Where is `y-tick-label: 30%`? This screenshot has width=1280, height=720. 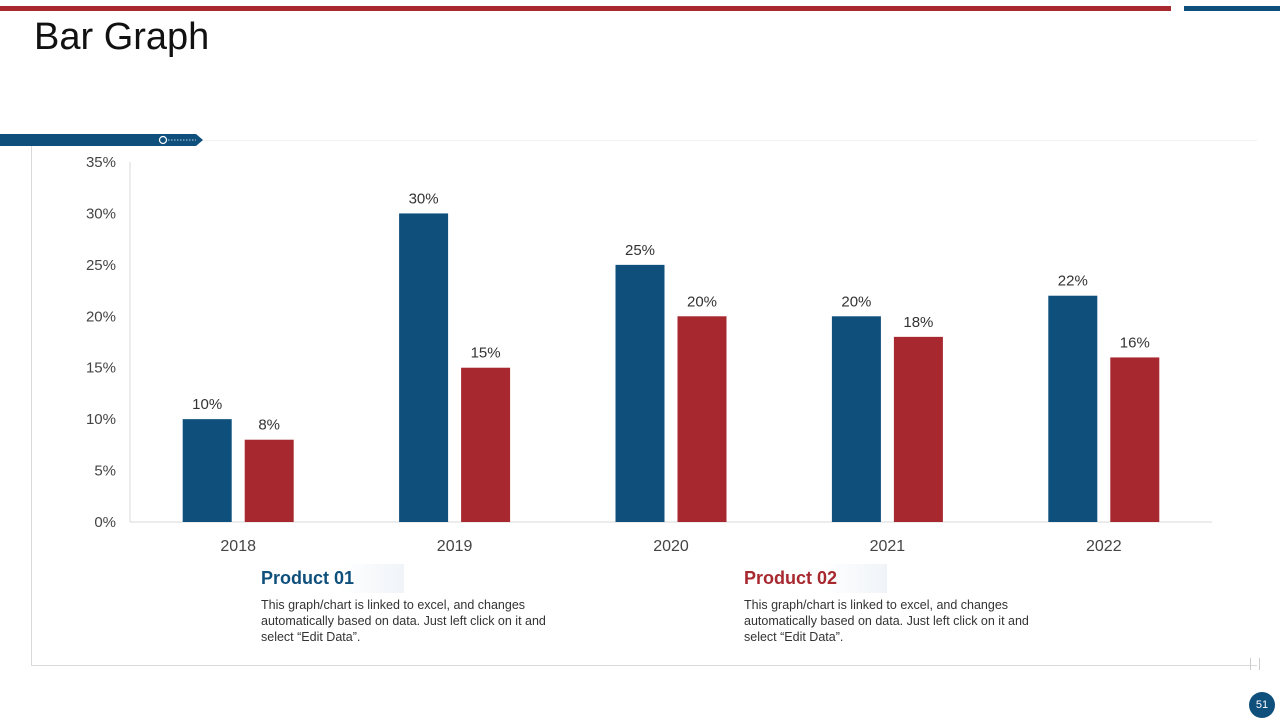
y-tick-label: 30% is located at coordinates (101, 213).